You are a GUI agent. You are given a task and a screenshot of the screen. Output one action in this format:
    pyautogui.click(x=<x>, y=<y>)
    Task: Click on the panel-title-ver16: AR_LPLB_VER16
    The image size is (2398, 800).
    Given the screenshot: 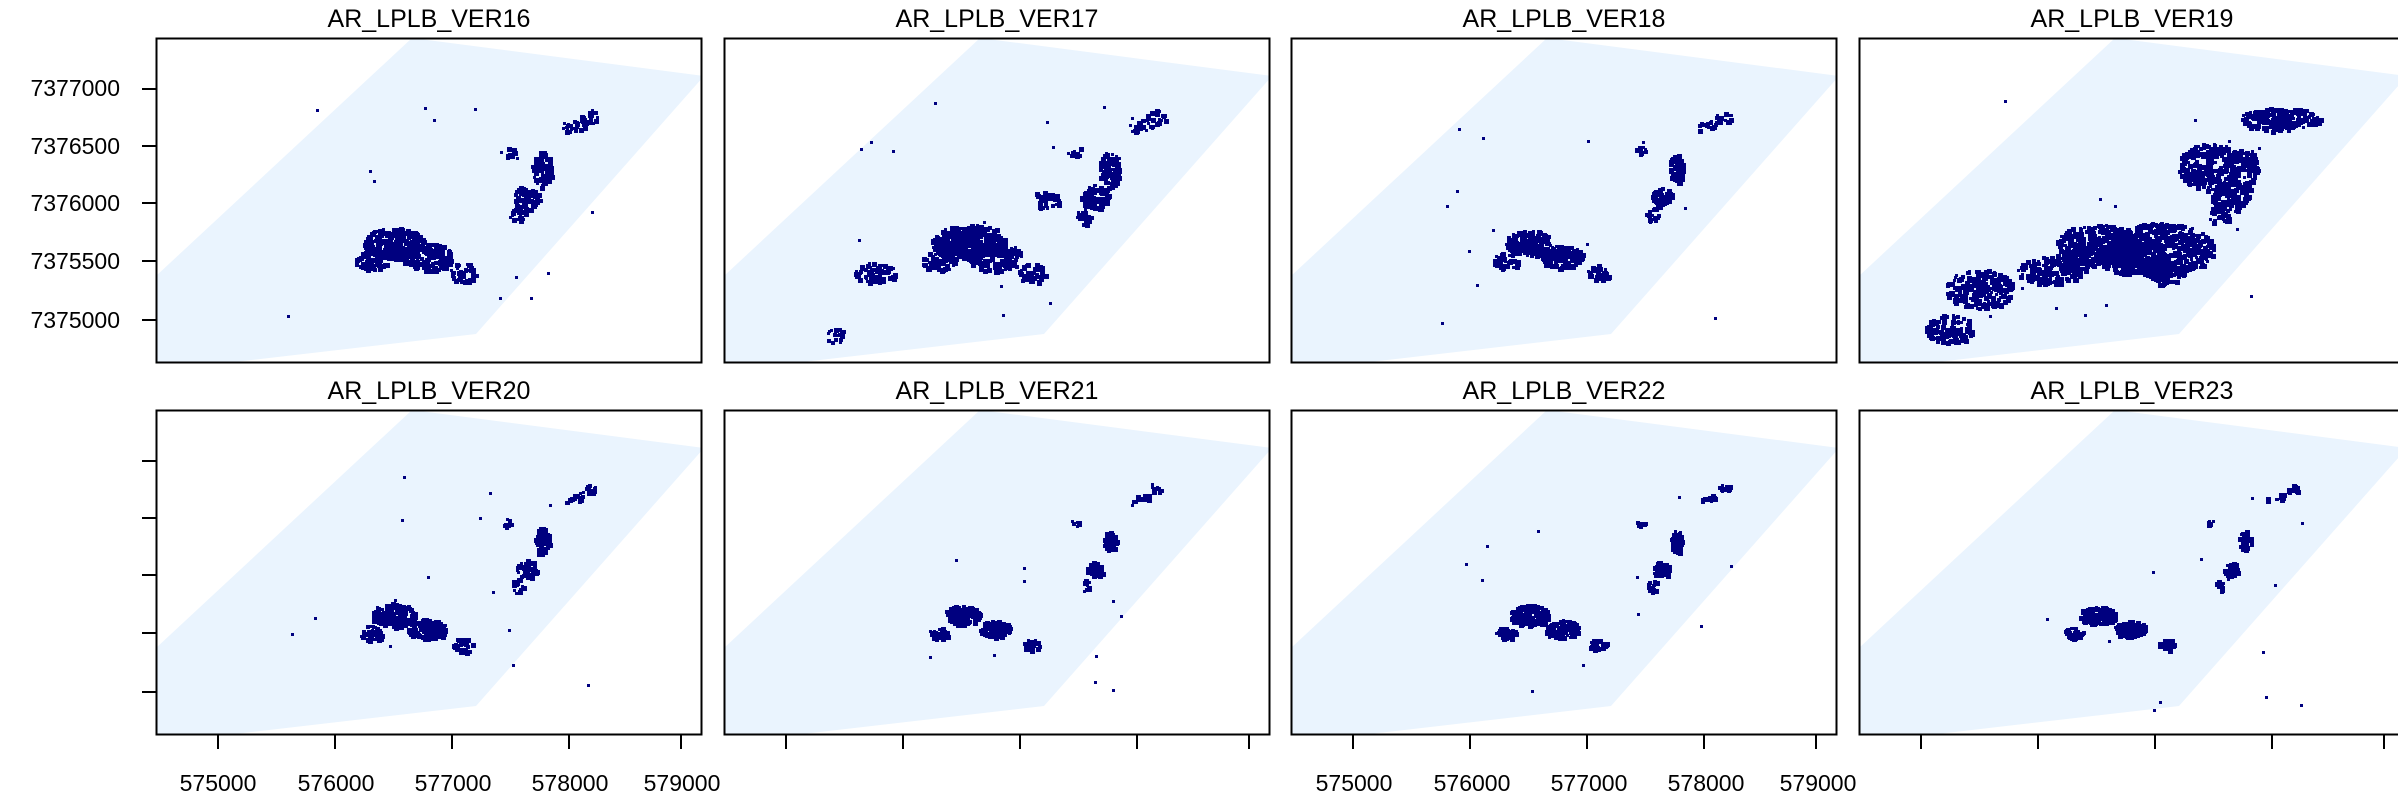 What is the action you would take?
    pyautogui.click(x=429, y=19)
    